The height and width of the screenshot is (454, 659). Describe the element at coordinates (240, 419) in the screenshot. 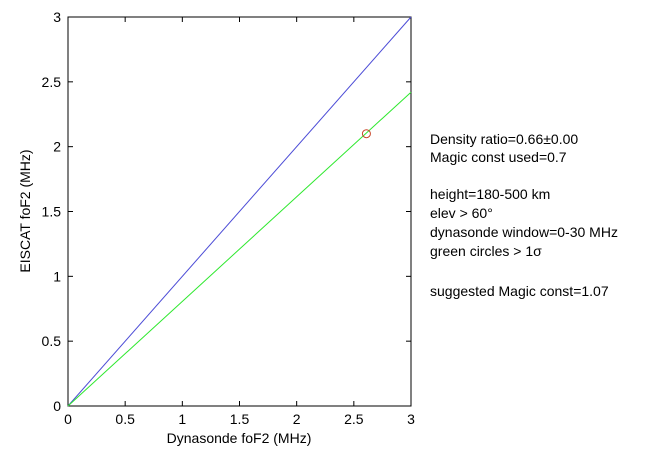

I see `x-tick-label: 1.5` at that location.